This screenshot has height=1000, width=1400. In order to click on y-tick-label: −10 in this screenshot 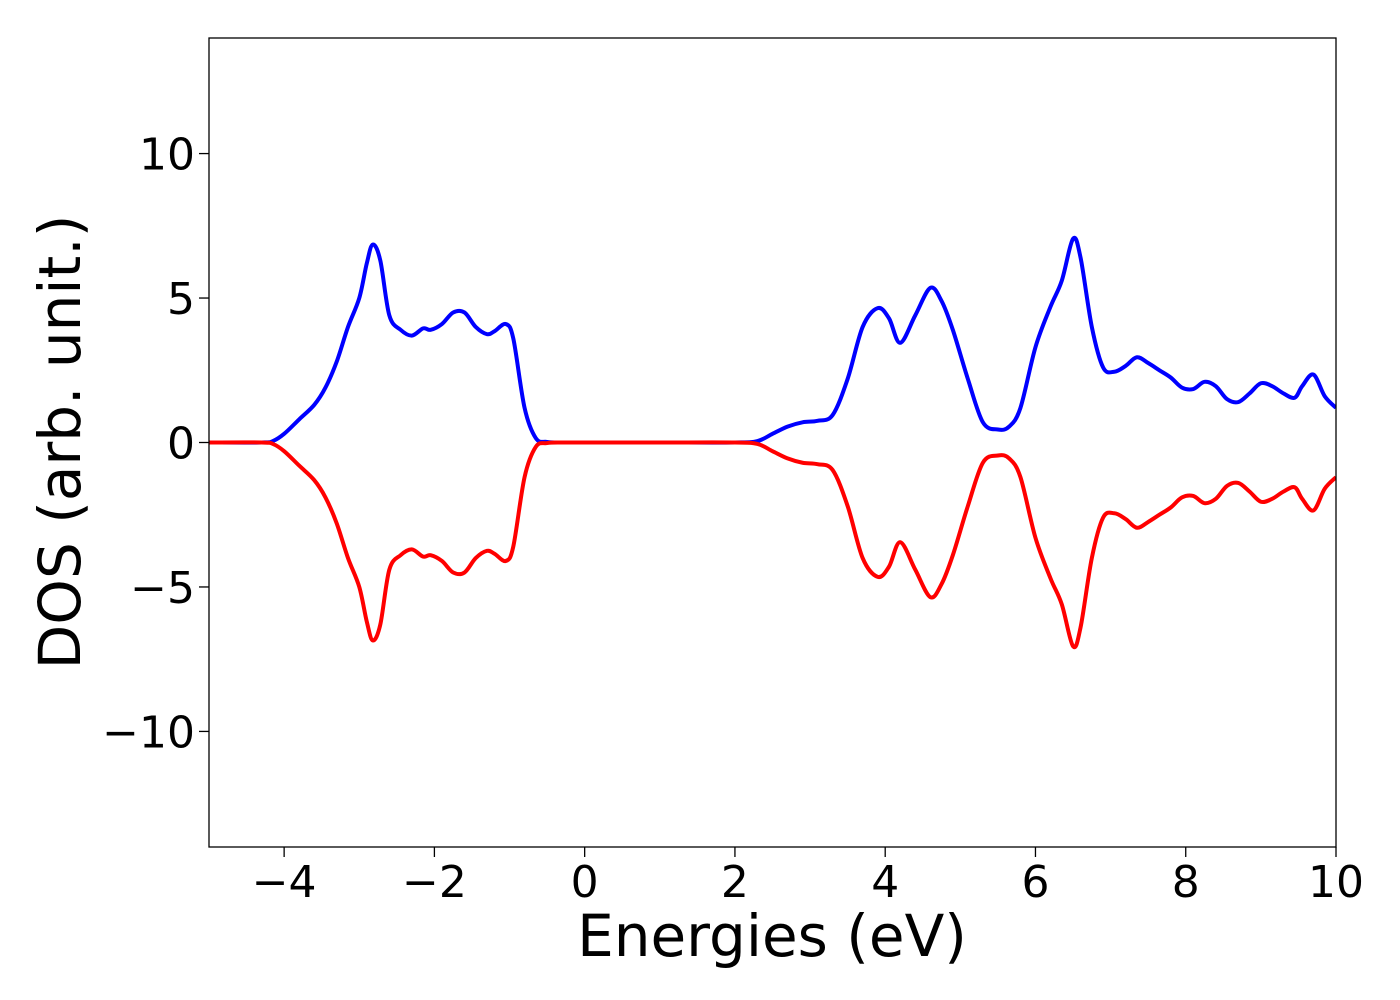, I will do `click(148, 732)`.